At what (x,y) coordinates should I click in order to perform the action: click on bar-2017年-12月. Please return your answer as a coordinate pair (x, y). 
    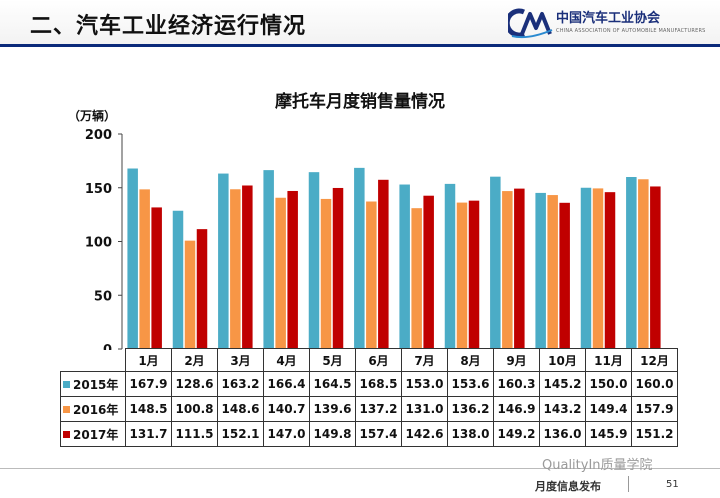
    Looking at the image, I should click on (655, 267).